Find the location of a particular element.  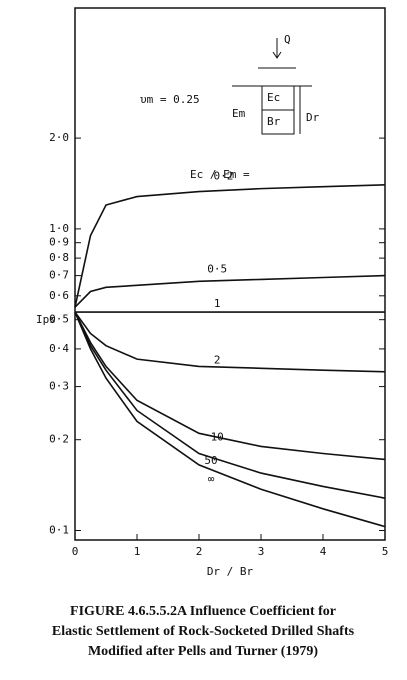

x-tick-label: 4 is located at coordinates (323, 551).